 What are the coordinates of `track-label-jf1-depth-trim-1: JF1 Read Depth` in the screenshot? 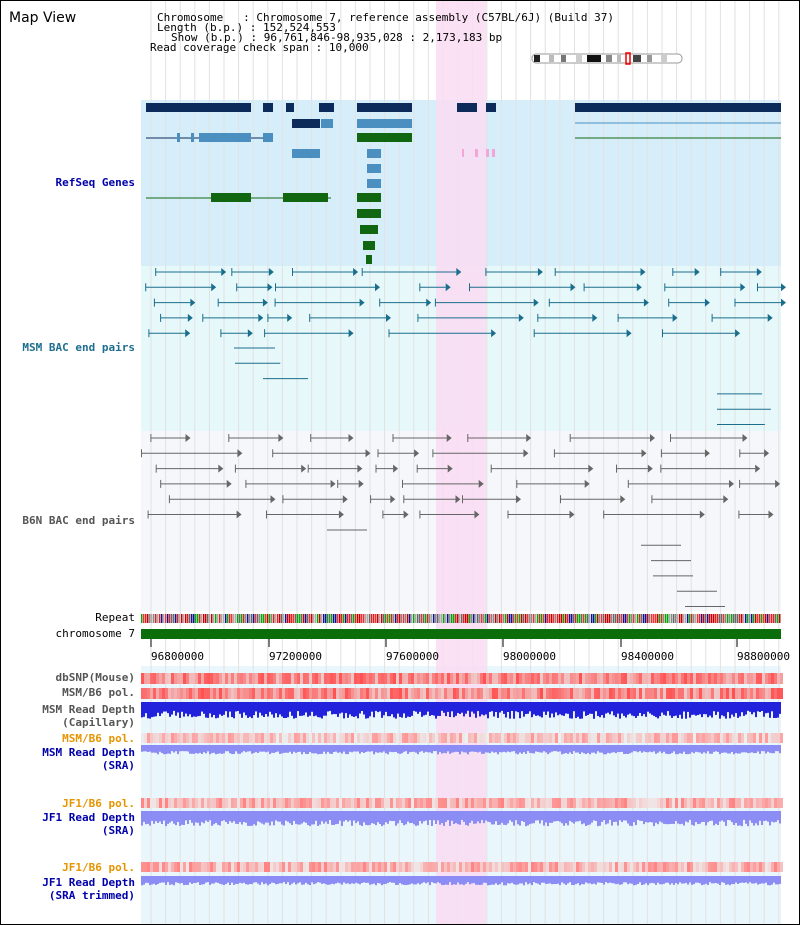 It's located at (88, 882).